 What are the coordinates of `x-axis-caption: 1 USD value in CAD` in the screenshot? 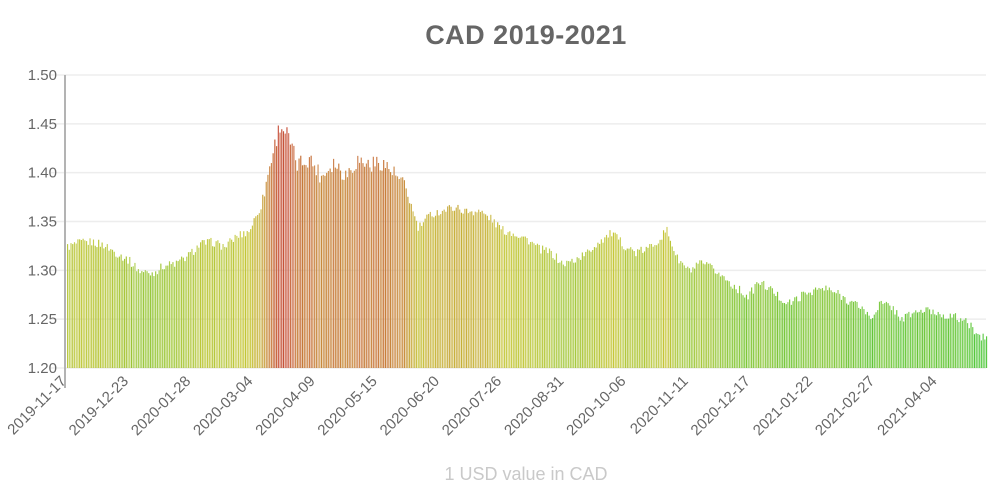 It's located at (526, 474).